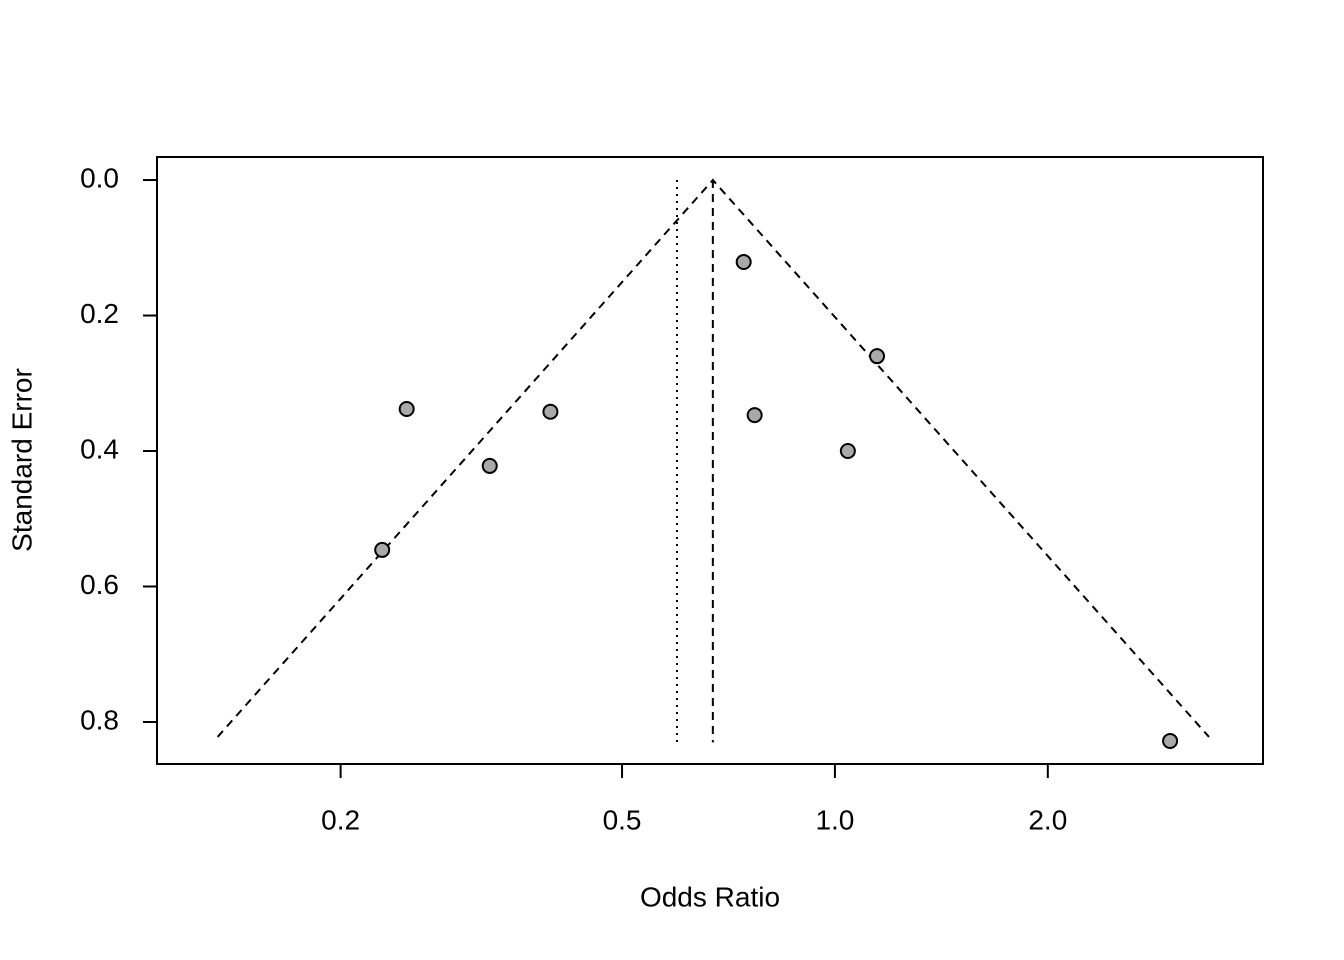  Describe the element at coordinates (834, 819) in the screenshot. I see `x-tick-label: 1.0` at that location.